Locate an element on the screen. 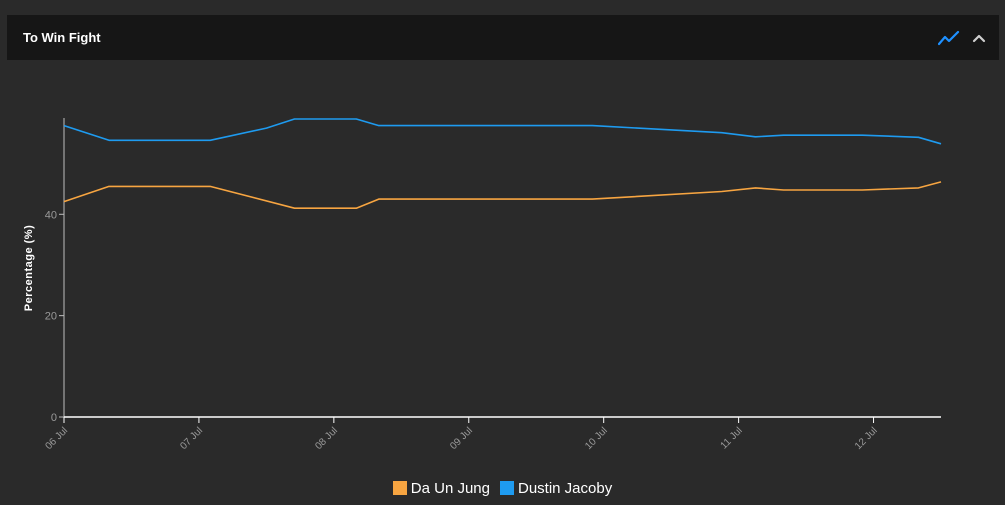 This screenshot has width=1005, height=505. line-chart-icon is located at coordinates (949, 38).